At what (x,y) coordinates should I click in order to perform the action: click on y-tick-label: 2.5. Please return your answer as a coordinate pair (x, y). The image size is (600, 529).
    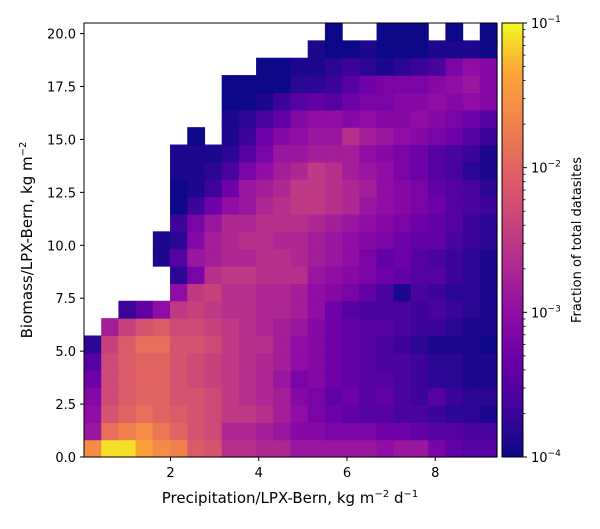
    Looking at the image, I should click on (65, 405).